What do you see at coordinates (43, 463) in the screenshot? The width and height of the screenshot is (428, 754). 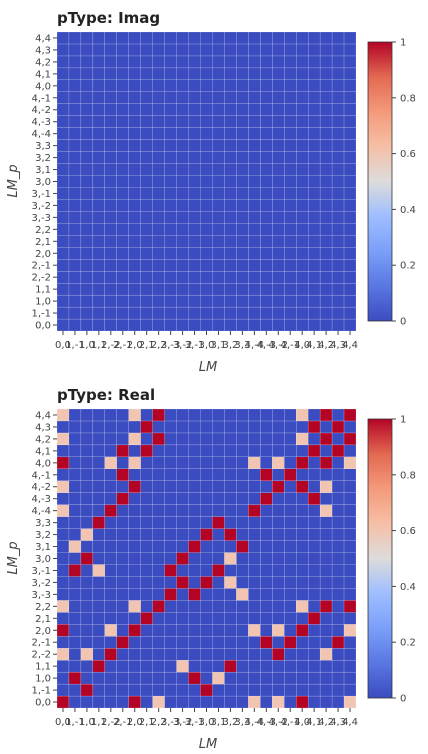 I see `y-tick-label: 4,0` at bounding box center [43, 463].